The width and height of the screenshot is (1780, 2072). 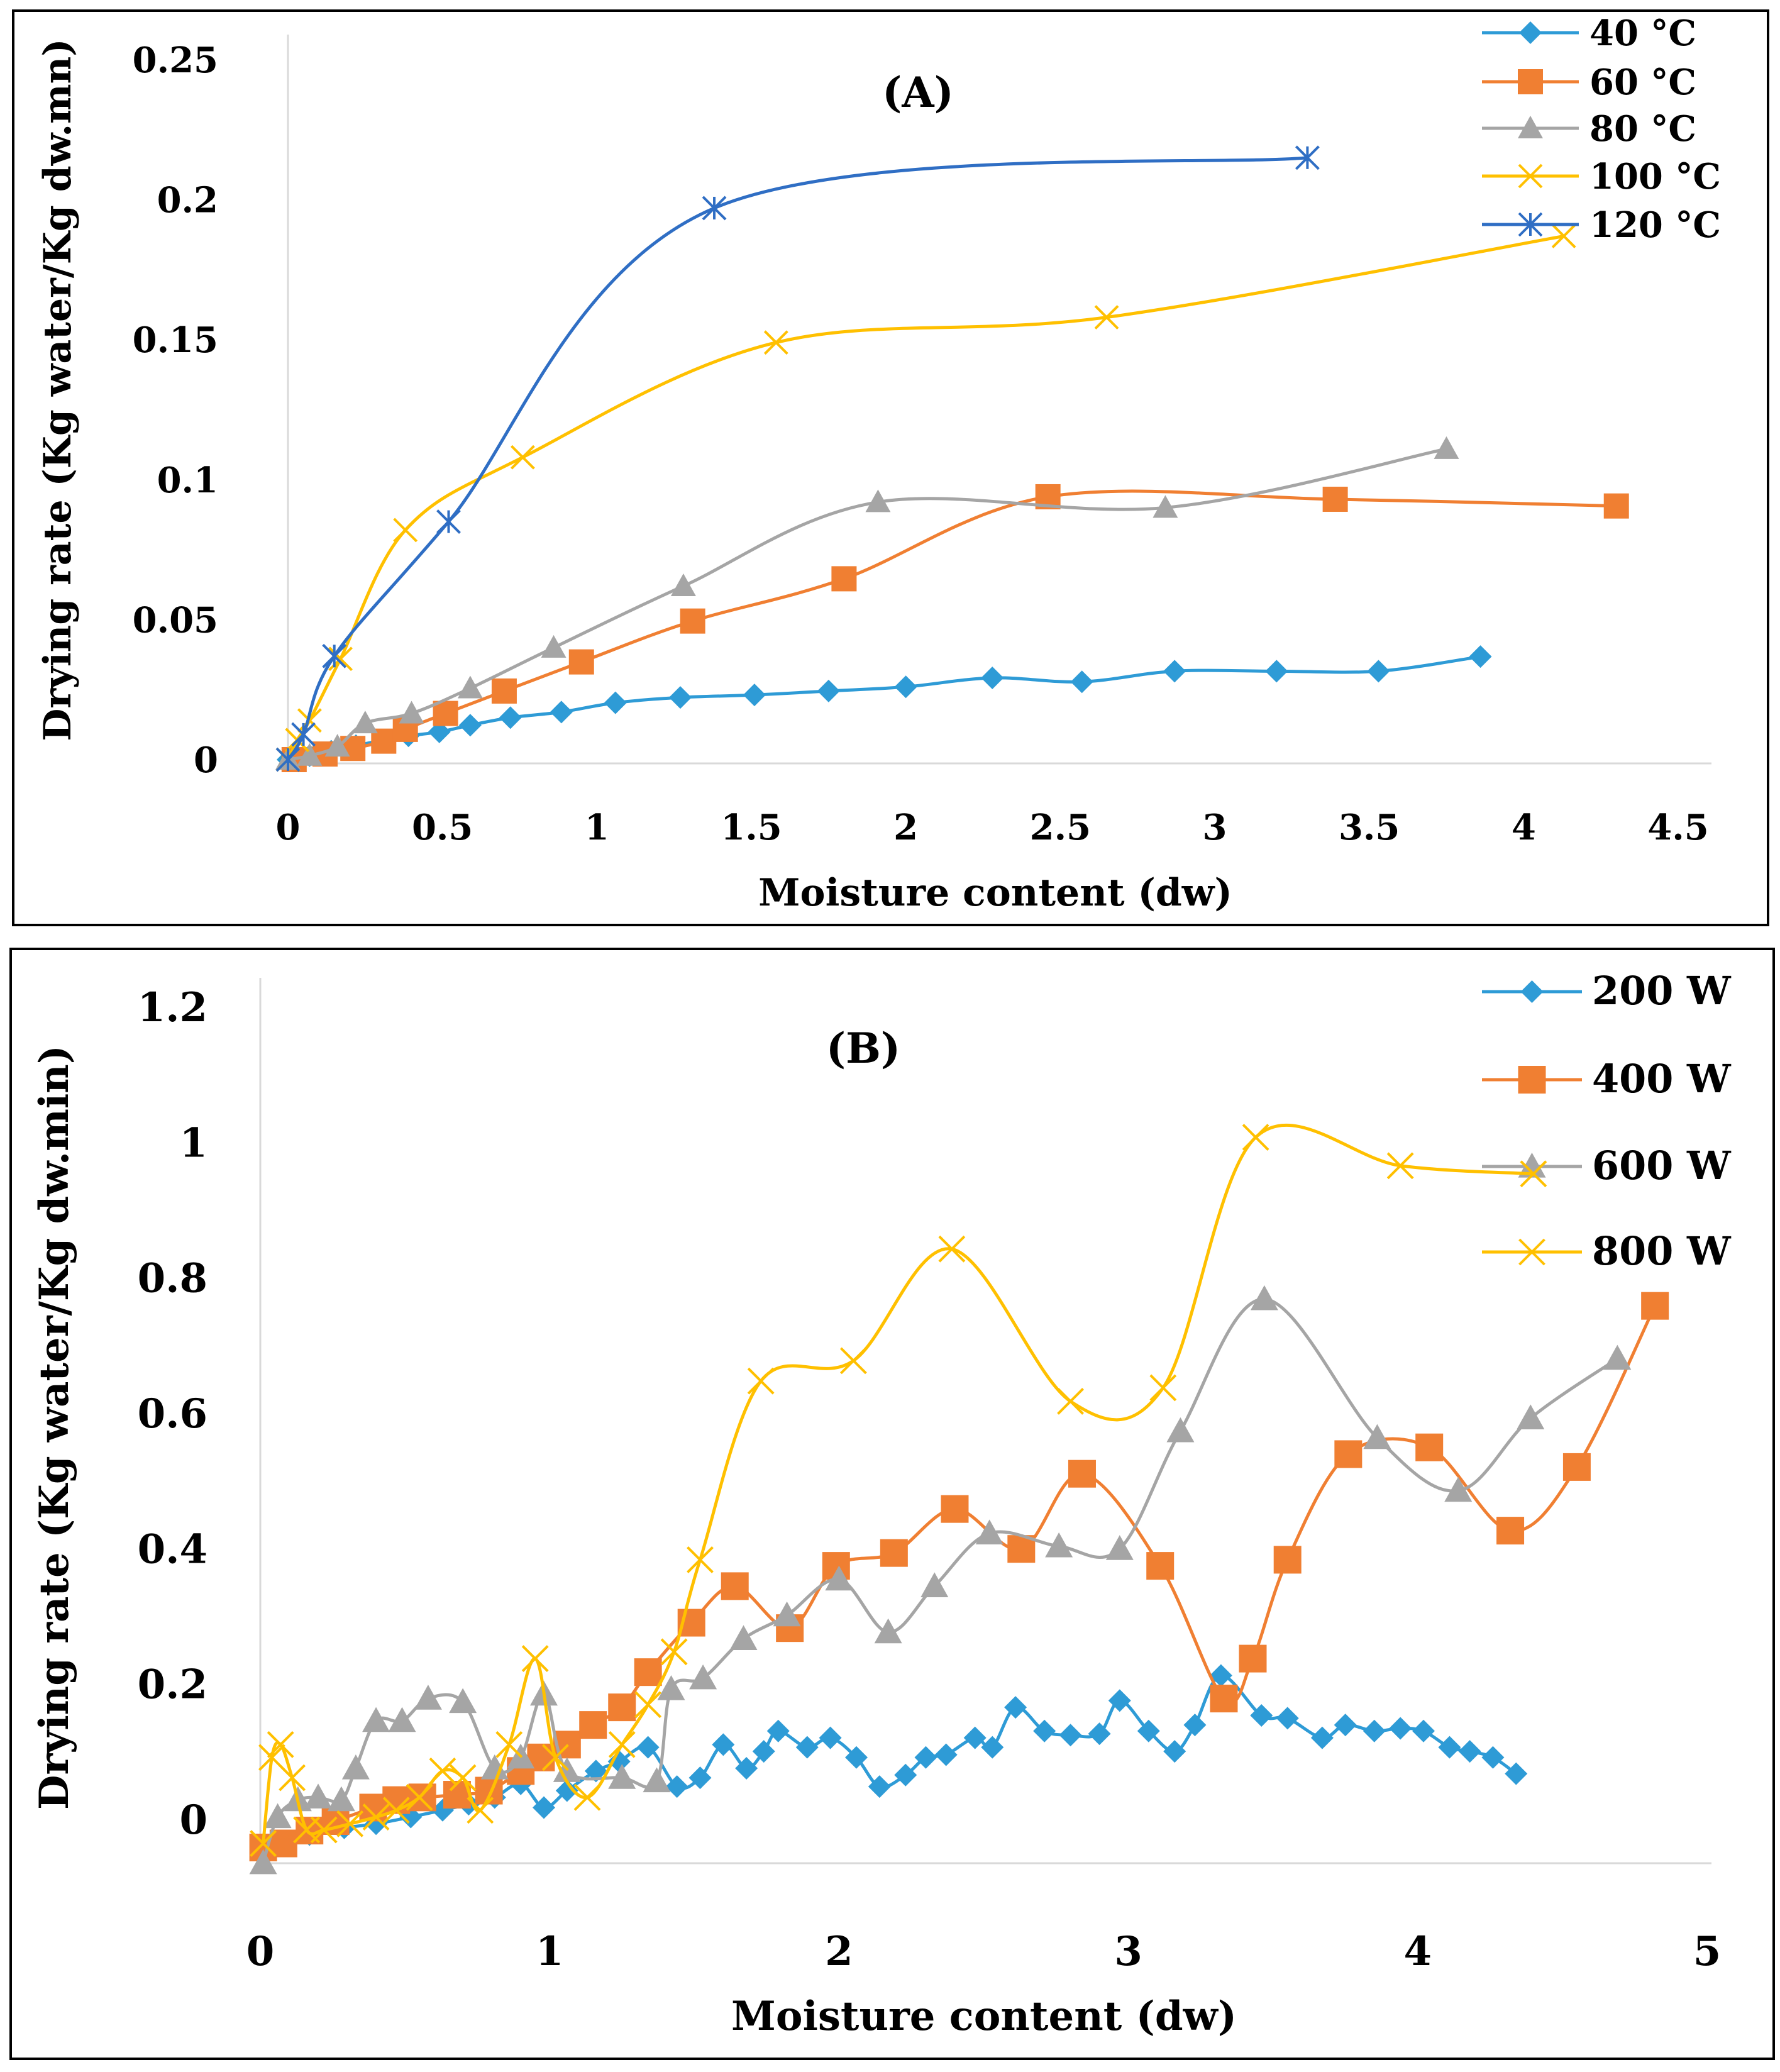 I want to click on chart-b-y-tick-label: 1, so click(x=193, y=1142).